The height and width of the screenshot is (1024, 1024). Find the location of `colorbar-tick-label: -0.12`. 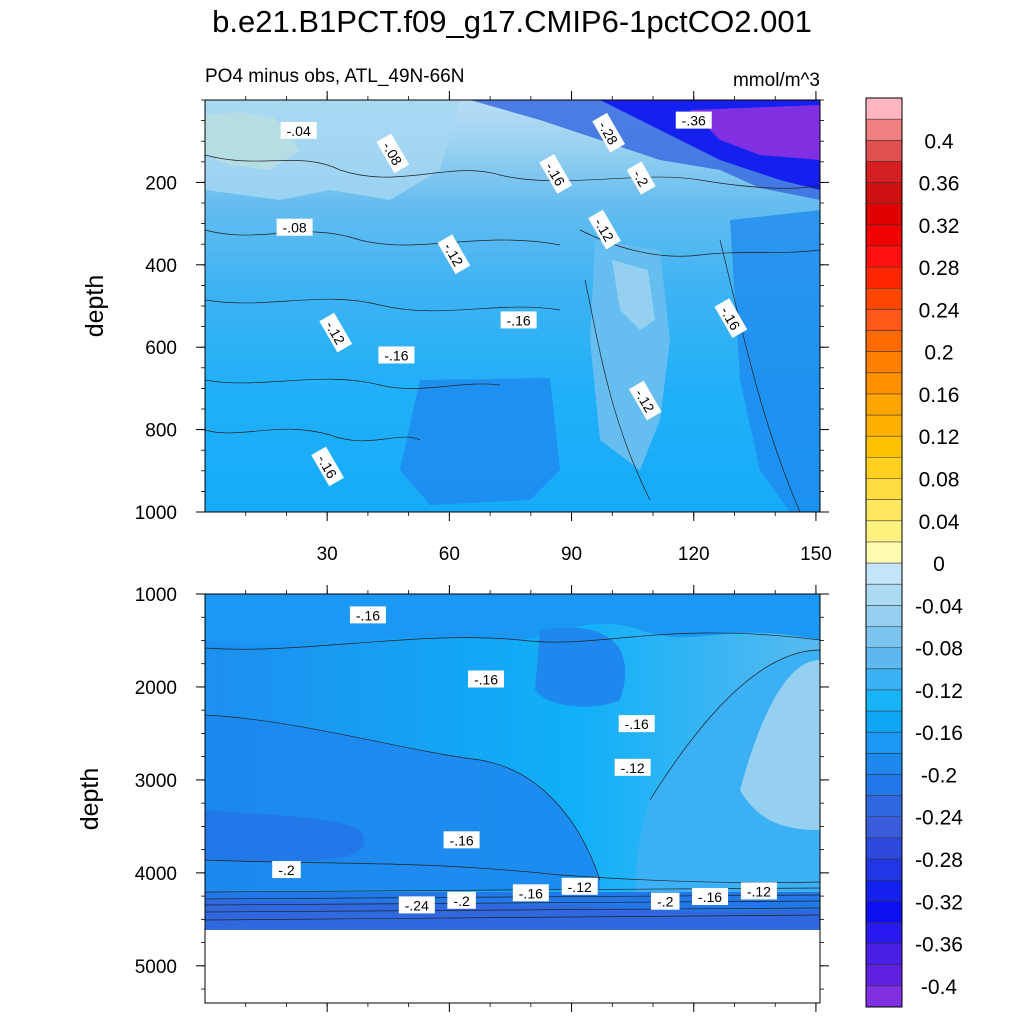

colorbar-tick-label: -0.12 is located at coordinates (939, 691).